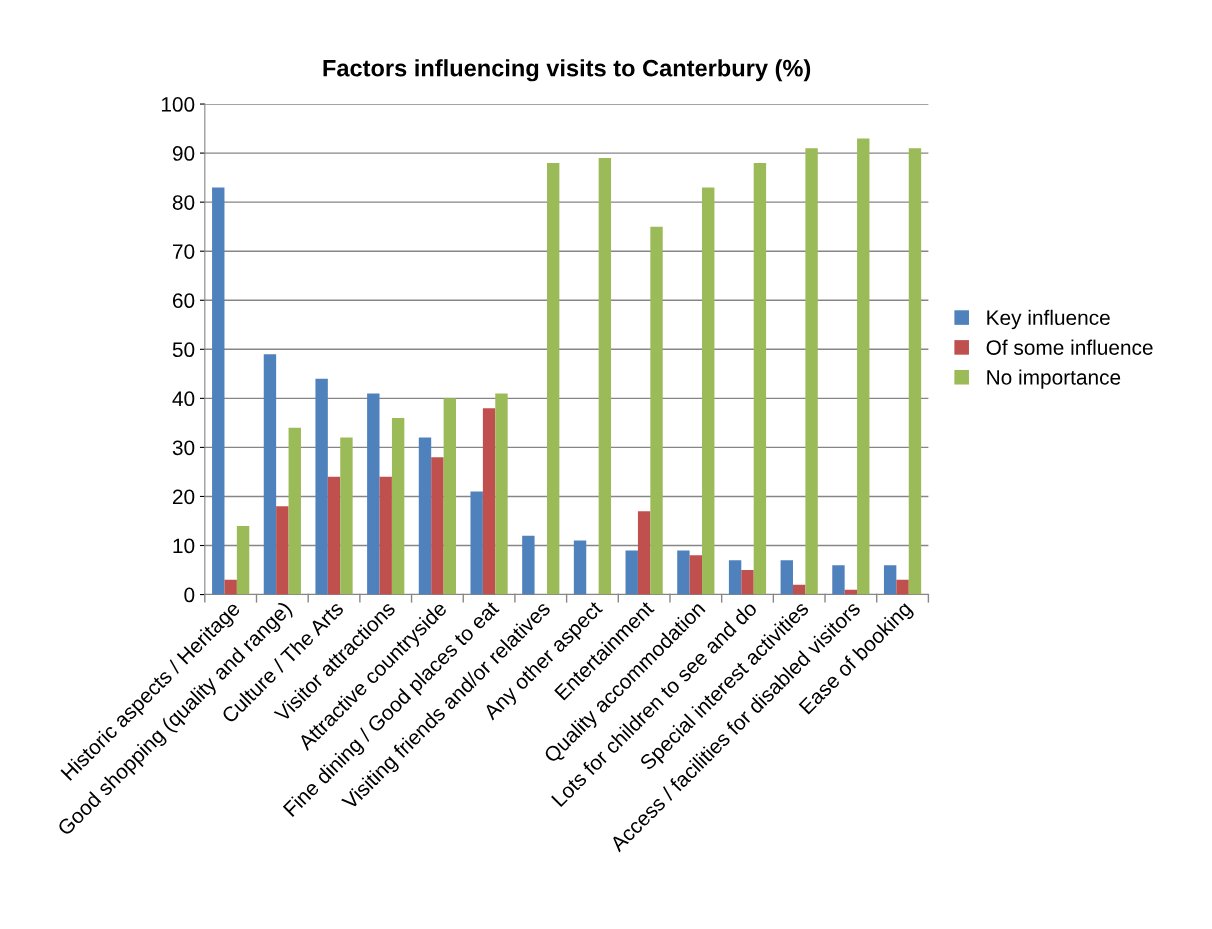 This screenshot has height=929, width=1212. What do you see at coordinates (183, 448) in the screenshot?
I see `y-tick-label: 30` at bounding box center [183, 448].